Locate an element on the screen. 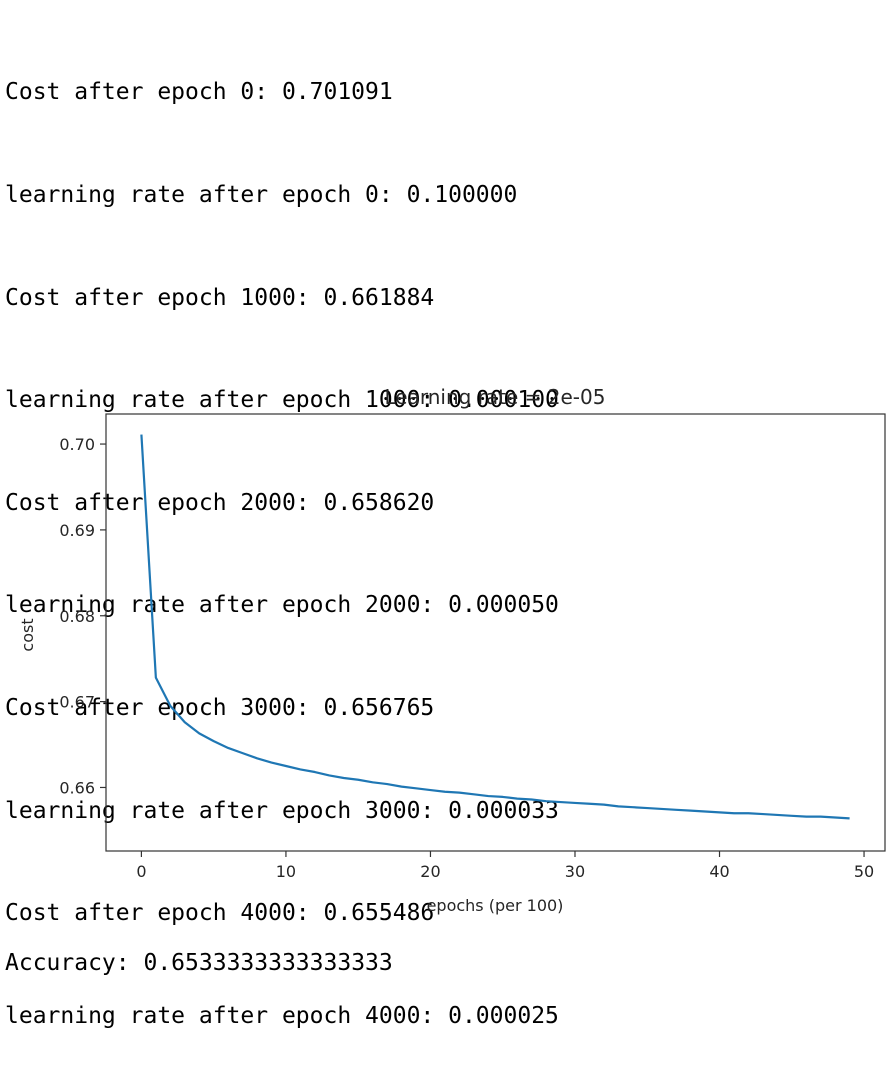 This screenshot has height=1067, width=895. log-line: learning rate after epoch 3000: 0.000033 is located at coordinates (282, 810).